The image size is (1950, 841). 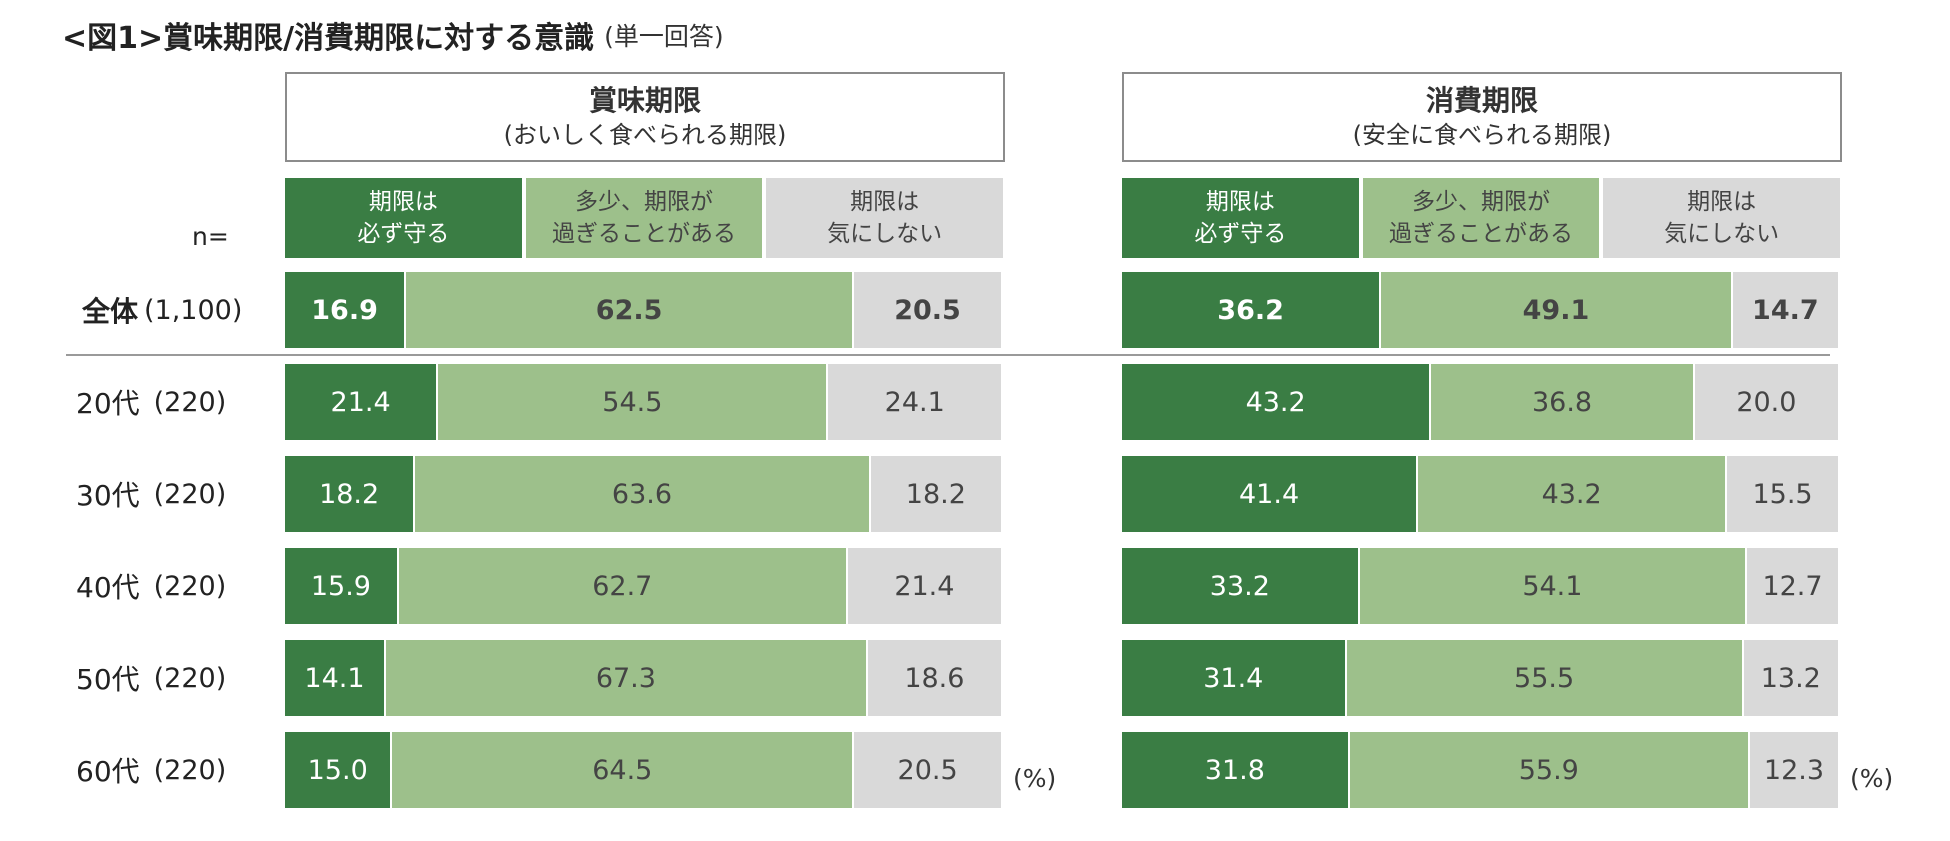 I want to click on bar-segment-must-keep: 41.4, so click(x=1270, y=494).